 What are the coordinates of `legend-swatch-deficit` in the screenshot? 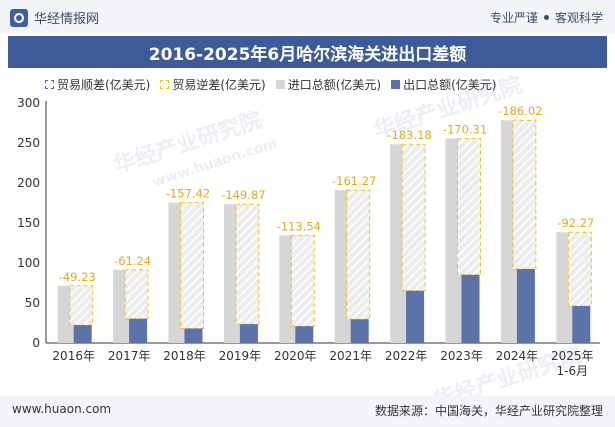 It's located at (165, 84).